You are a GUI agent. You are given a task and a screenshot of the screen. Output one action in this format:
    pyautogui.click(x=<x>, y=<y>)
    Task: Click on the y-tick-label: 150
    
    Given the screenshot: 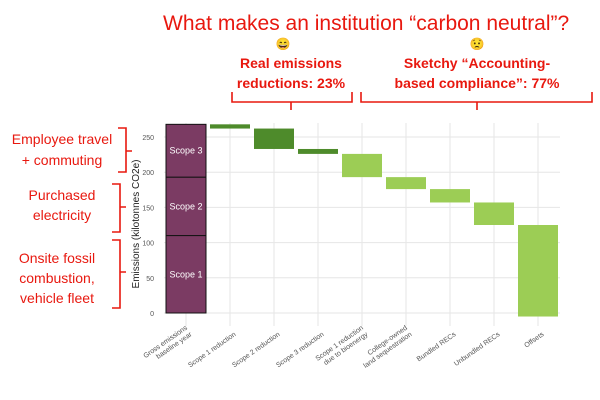 What is the action you would take?
    pyautogui.click(x=148, y=208)
    